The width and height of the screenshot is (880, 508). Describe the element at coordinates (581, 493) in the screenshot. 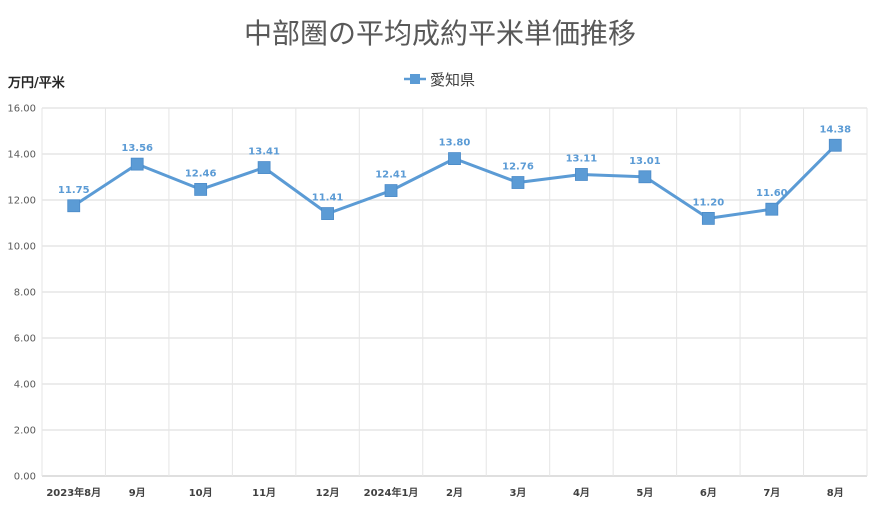

I see `x-tick-label: 4月` at that location.